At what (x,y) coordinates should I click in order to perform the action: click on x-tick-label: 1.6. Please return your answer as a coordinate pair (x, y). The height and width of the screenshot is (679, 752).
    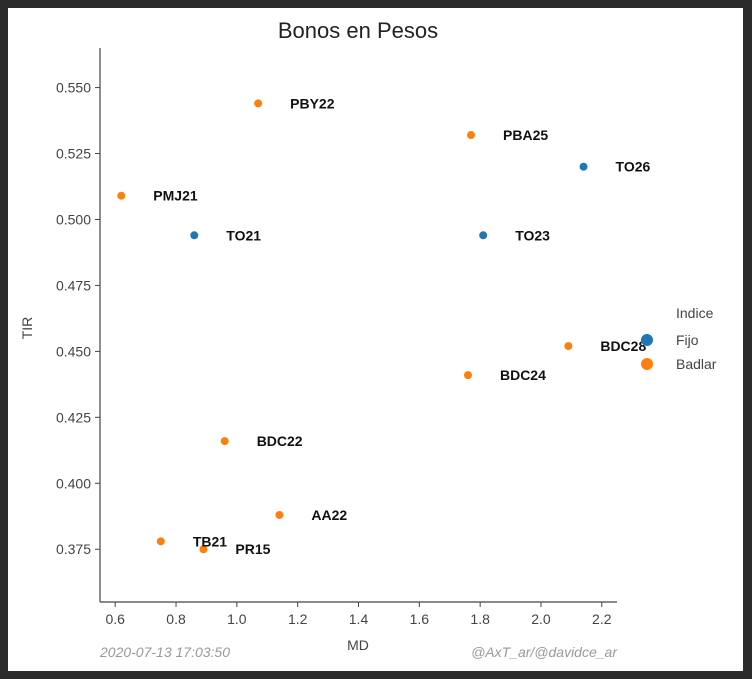
    Looking at the image, I should click on (420, 619).